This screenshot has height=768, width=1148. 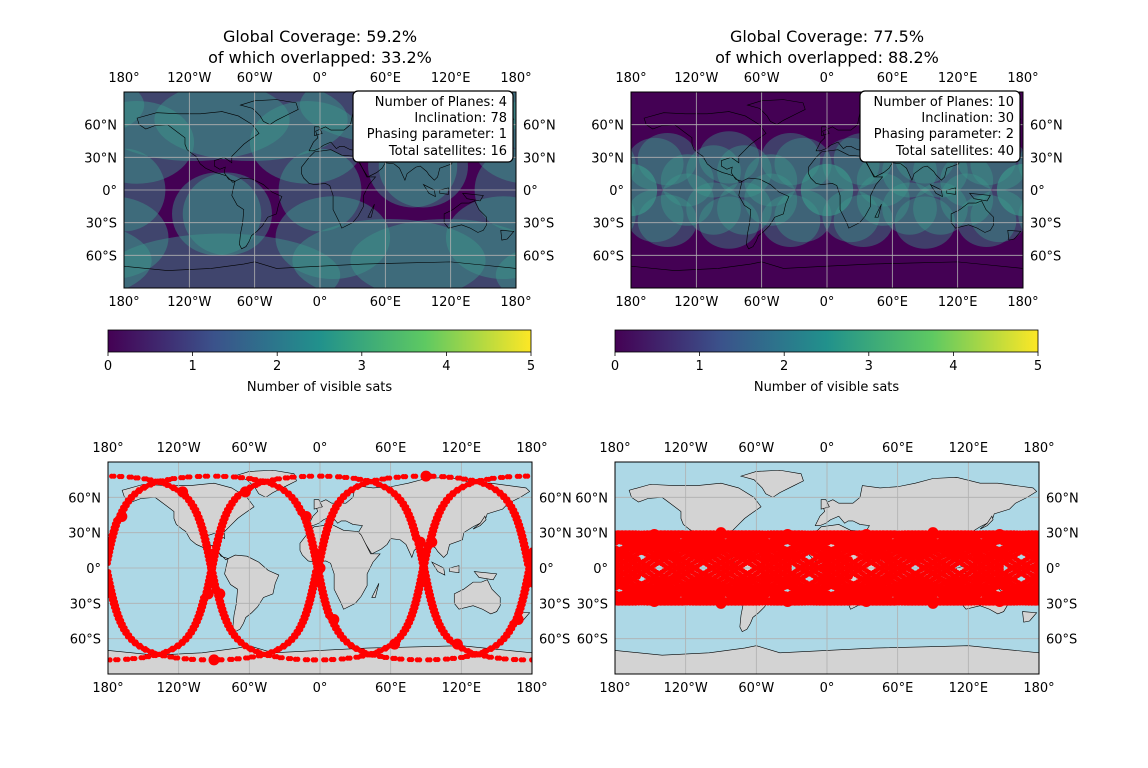 What do you see at coordinates (85, 640) in the screenshot?
I see `lat-tick-left: 60°S` at bounding box center [85, 640].